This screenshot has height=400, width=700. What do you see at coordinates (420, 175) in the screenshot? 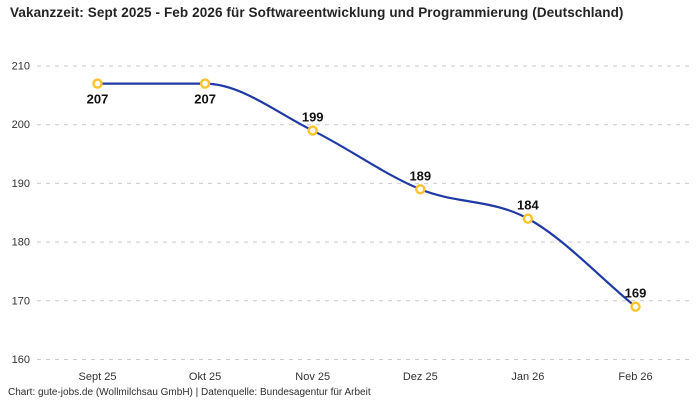
I see `data-point-label: 189` at bounding box center [420, 175].